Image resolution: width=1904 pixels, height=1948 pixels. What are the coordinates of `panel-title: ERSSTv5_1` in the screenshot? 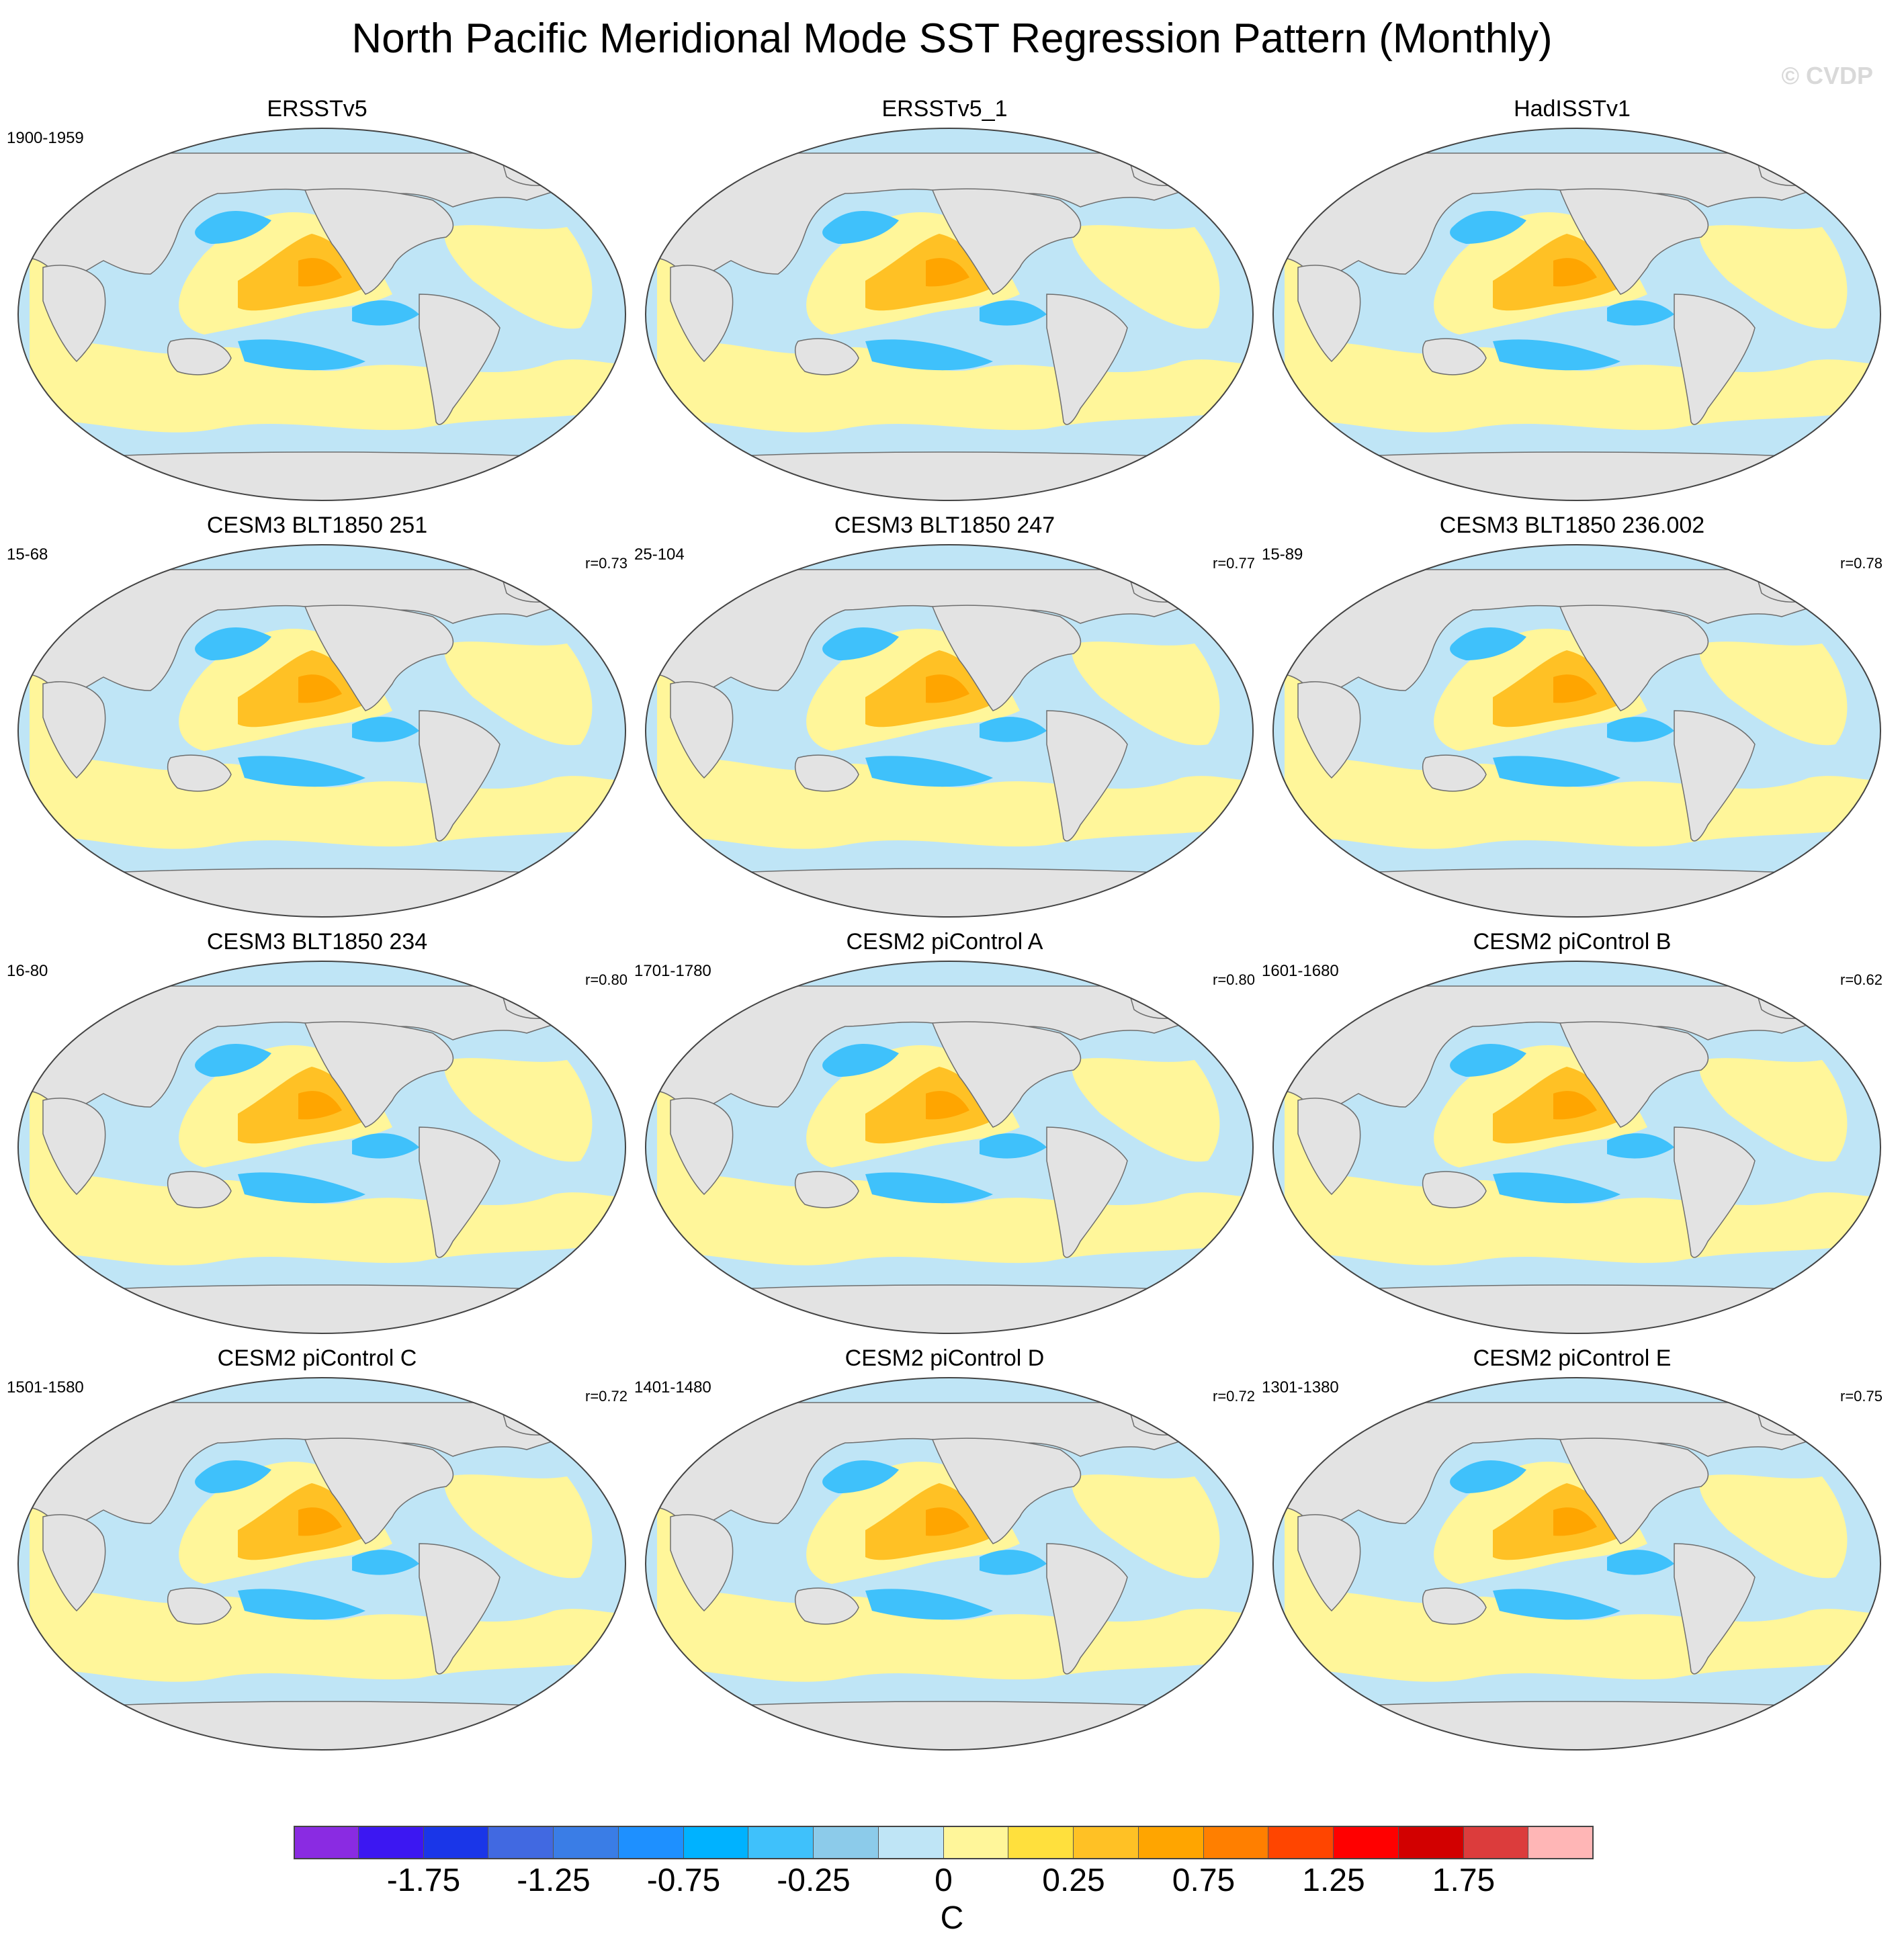 It's located at (944, 109).